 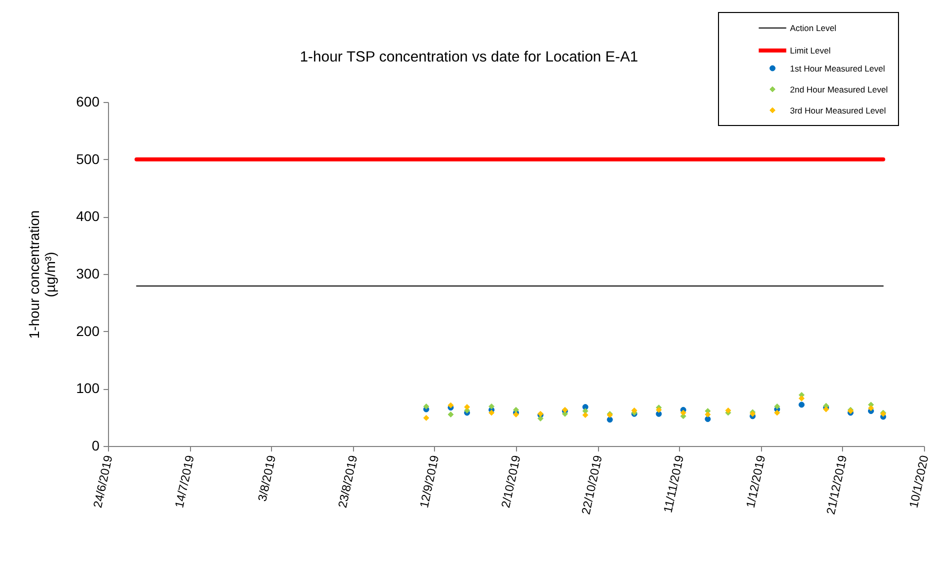 I want to click on x-tick-label: 22/10/2019, so click(x=592, y=485).